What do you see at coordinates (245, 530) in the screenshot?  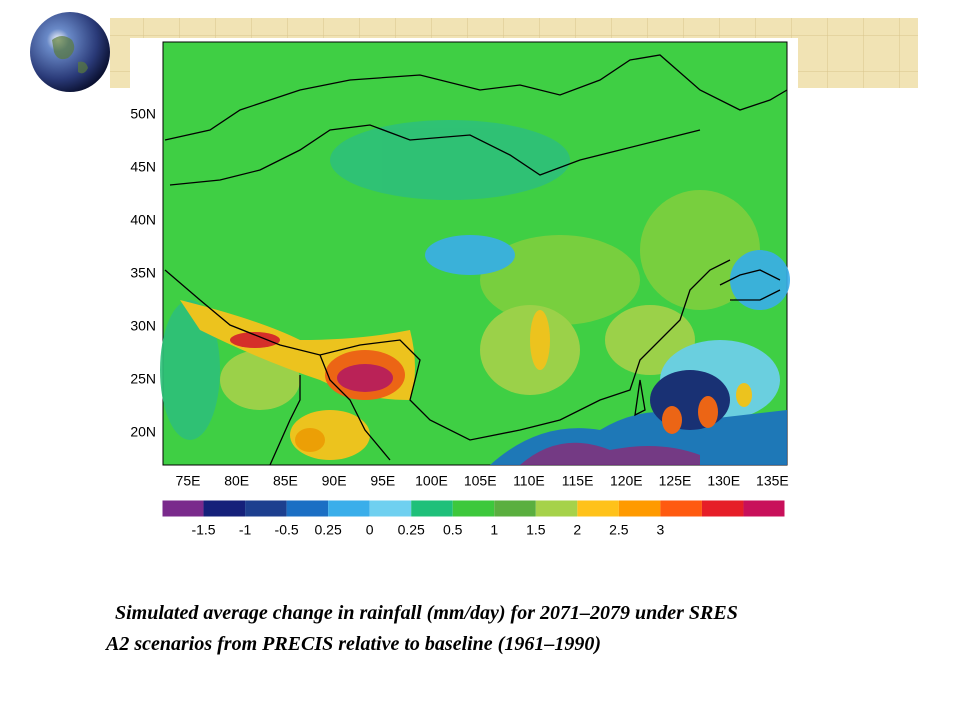 I see `colorbar-label: -1` at bounding box center [245, 530].